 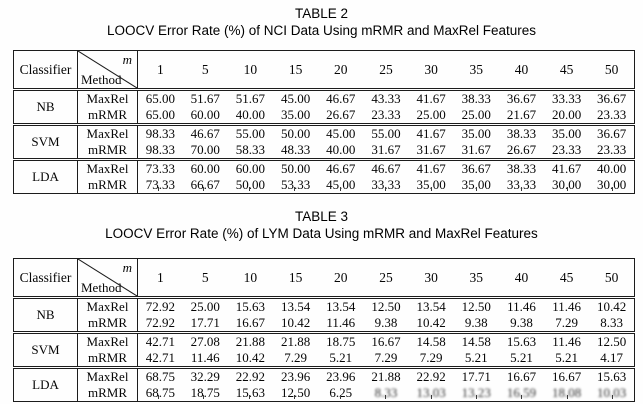 I want to click on error-rate-value-cell: 27.08, so click(x=205, y=340).